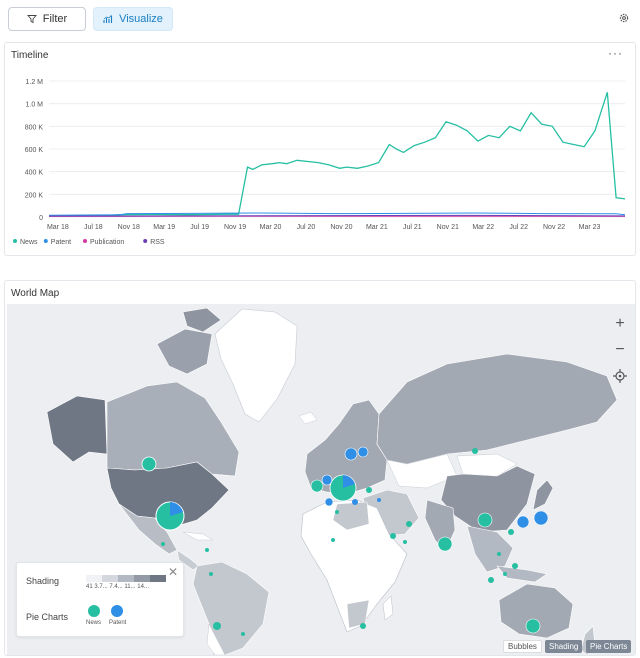 The width and height of the screenshot is (640, 658). What do you see at coordinates (533, 626) in the screenshot?
I see `pie-australia` at bounding box center [533, 626].